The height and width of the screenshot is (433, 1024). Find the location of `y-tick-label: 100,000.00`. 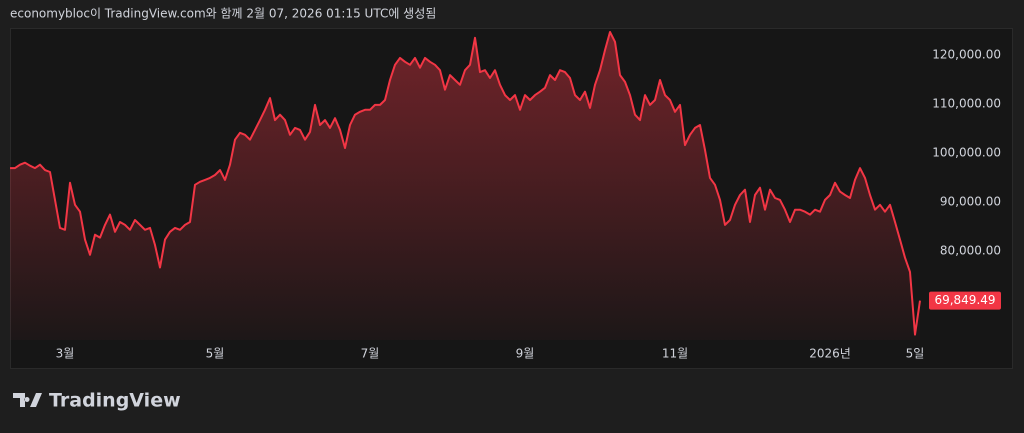

y-tick-label: 100,000.00 is located at coordinates (966, 152).